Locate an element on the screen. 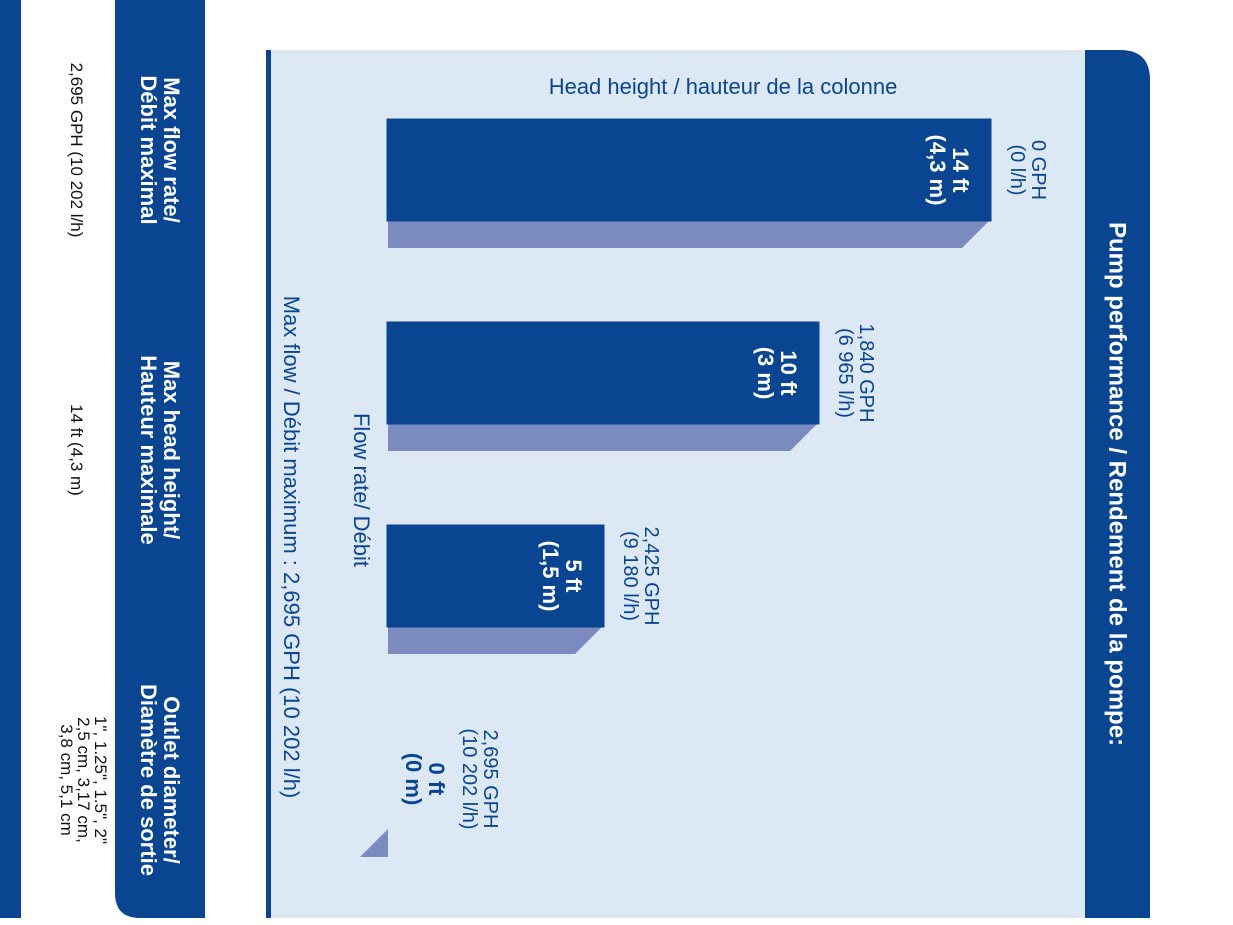  x-axis-label: Flow rate/ Débit is located at coordinates (361, 490).